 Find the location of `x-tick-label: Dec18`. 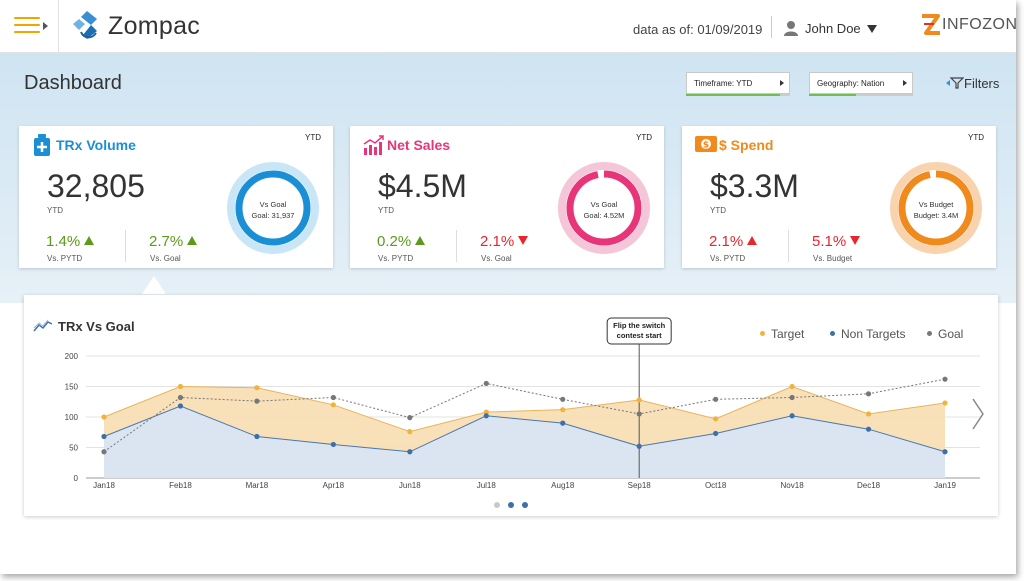

x-tick-label: Dec18 is located at coordinates (869, 485).